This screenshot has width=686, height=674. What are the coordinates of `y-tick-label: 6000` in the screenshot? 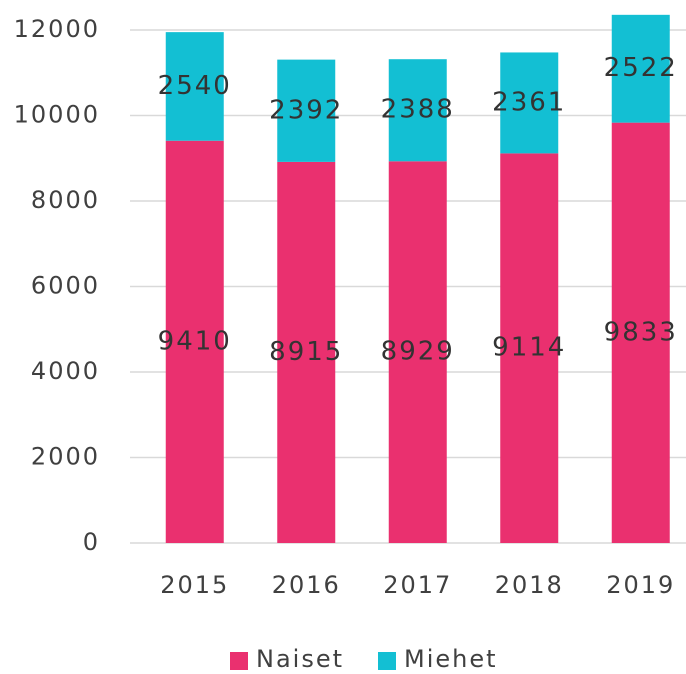 It's located at (65, 286).